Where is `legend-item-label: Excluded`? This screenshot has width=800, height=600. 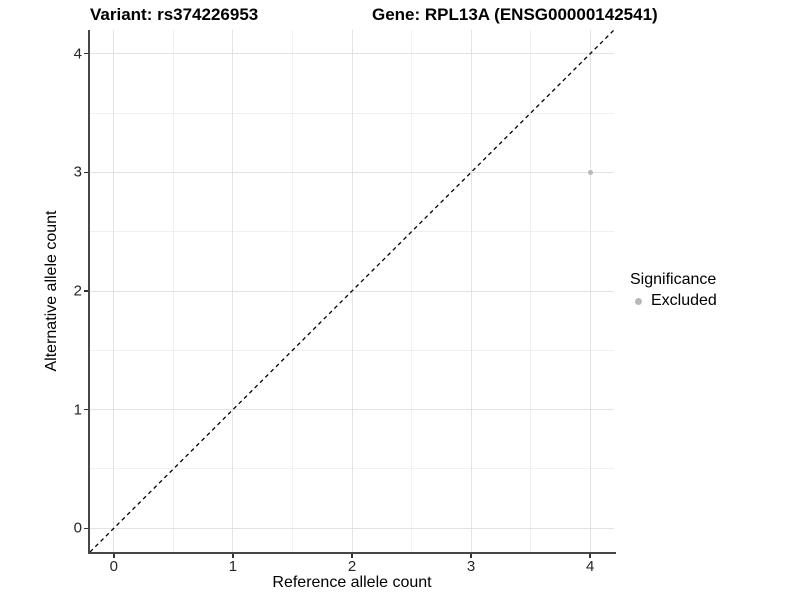 legend-item-label: Excluded is located at coordinates (684, 300).